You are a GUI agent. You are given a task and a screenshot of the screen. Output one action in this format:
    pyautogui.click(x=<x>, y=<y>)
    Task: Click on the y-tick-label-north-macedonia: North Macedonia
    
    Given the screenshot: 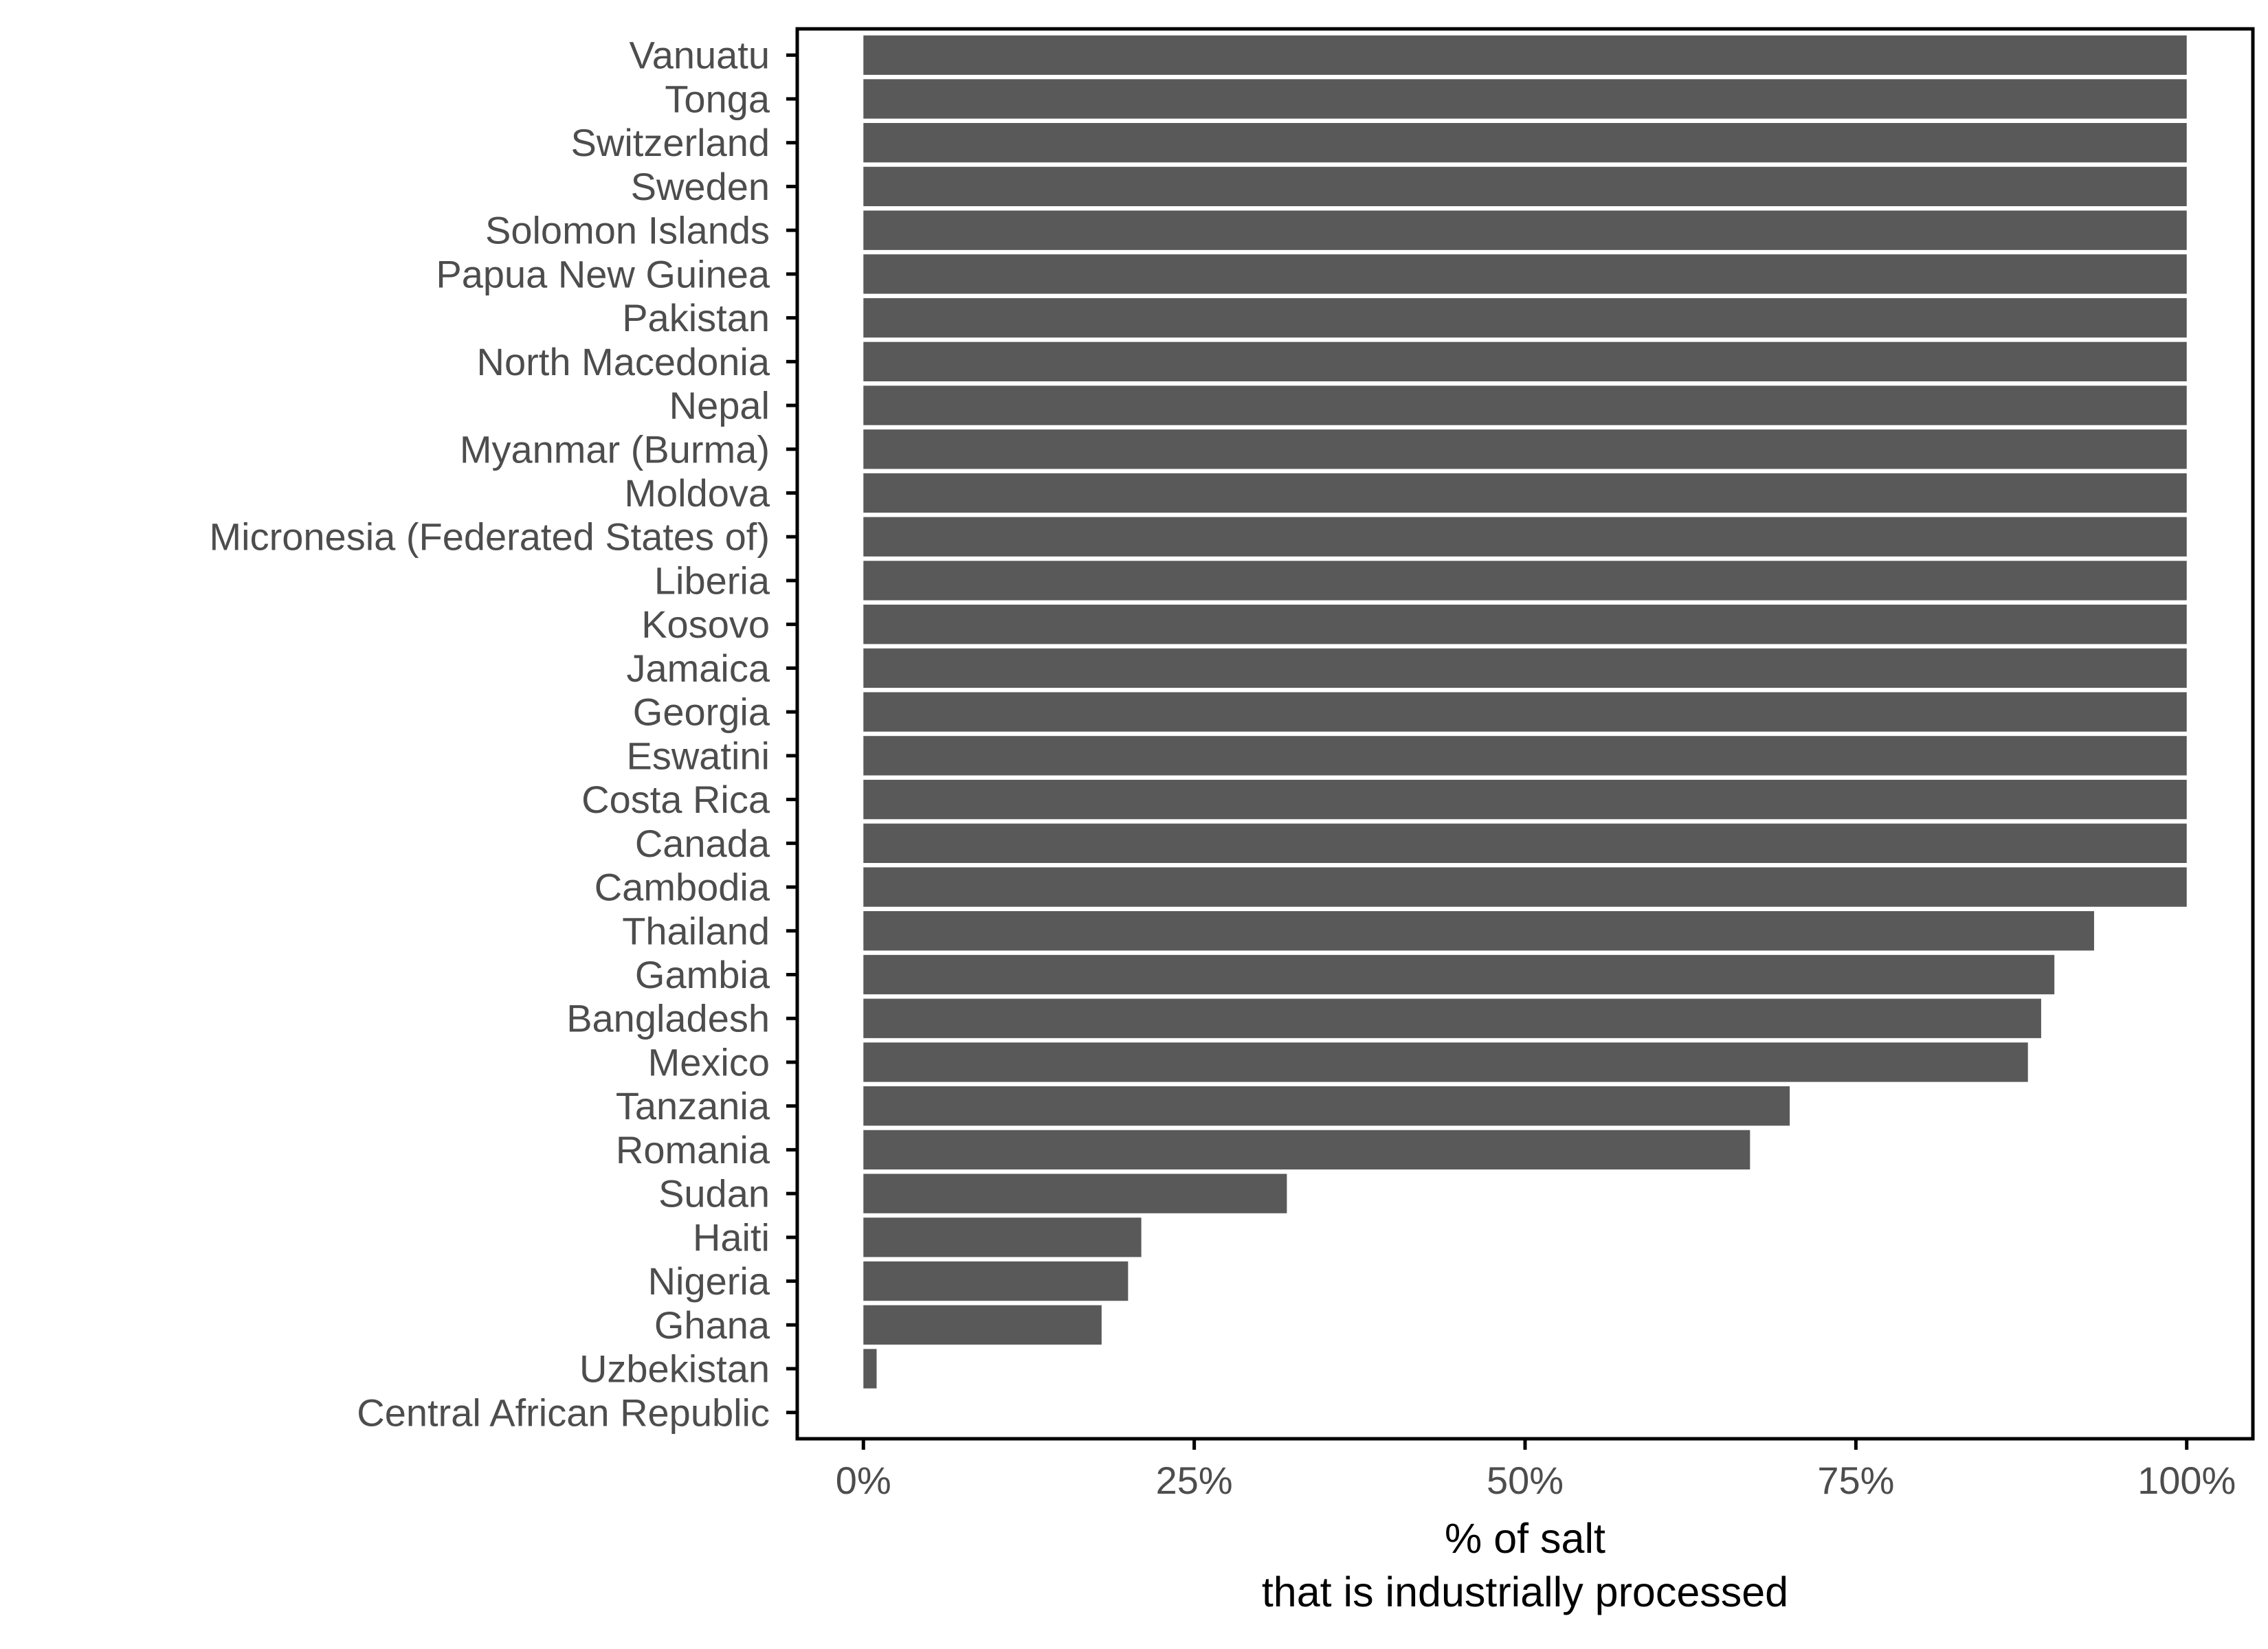 What is the action you would take?
    pyautogui.click(x=623, y=362)
    